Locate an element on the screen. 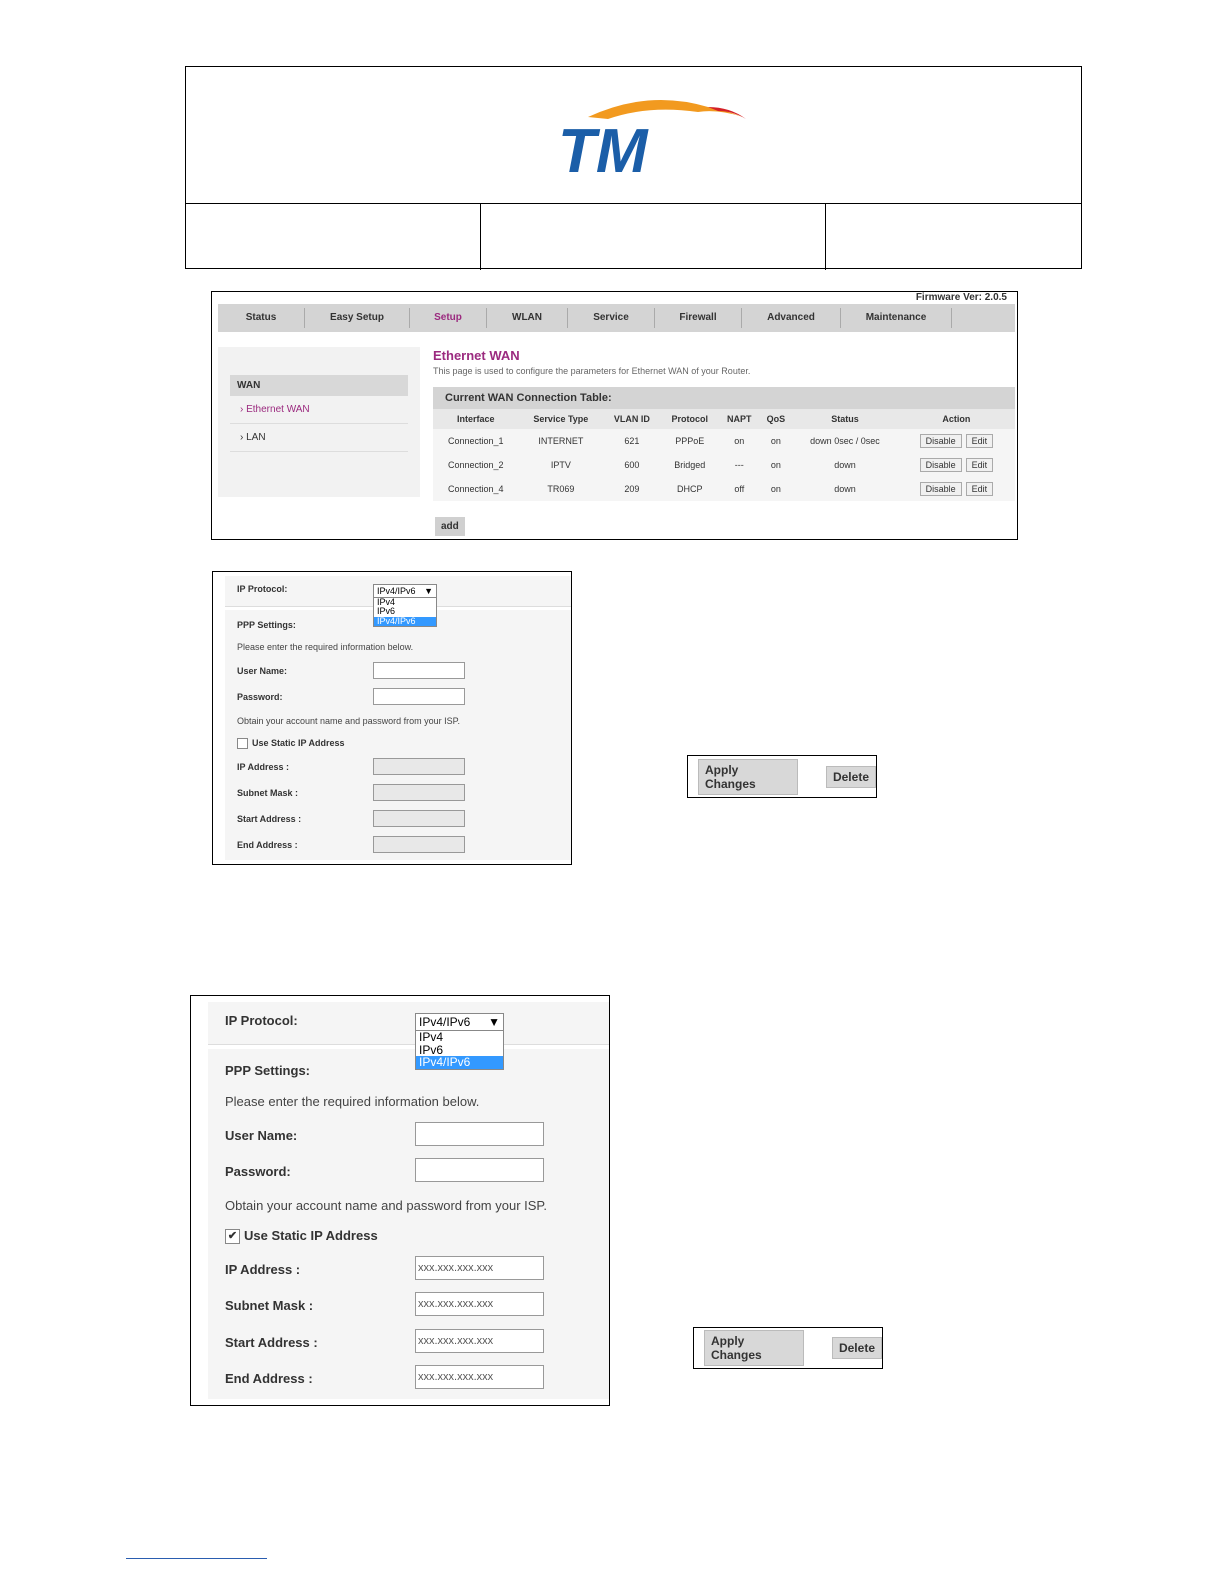 This screenshot has width=1224, height=1584. password-label: Password: is located at coordinates (260, 697).